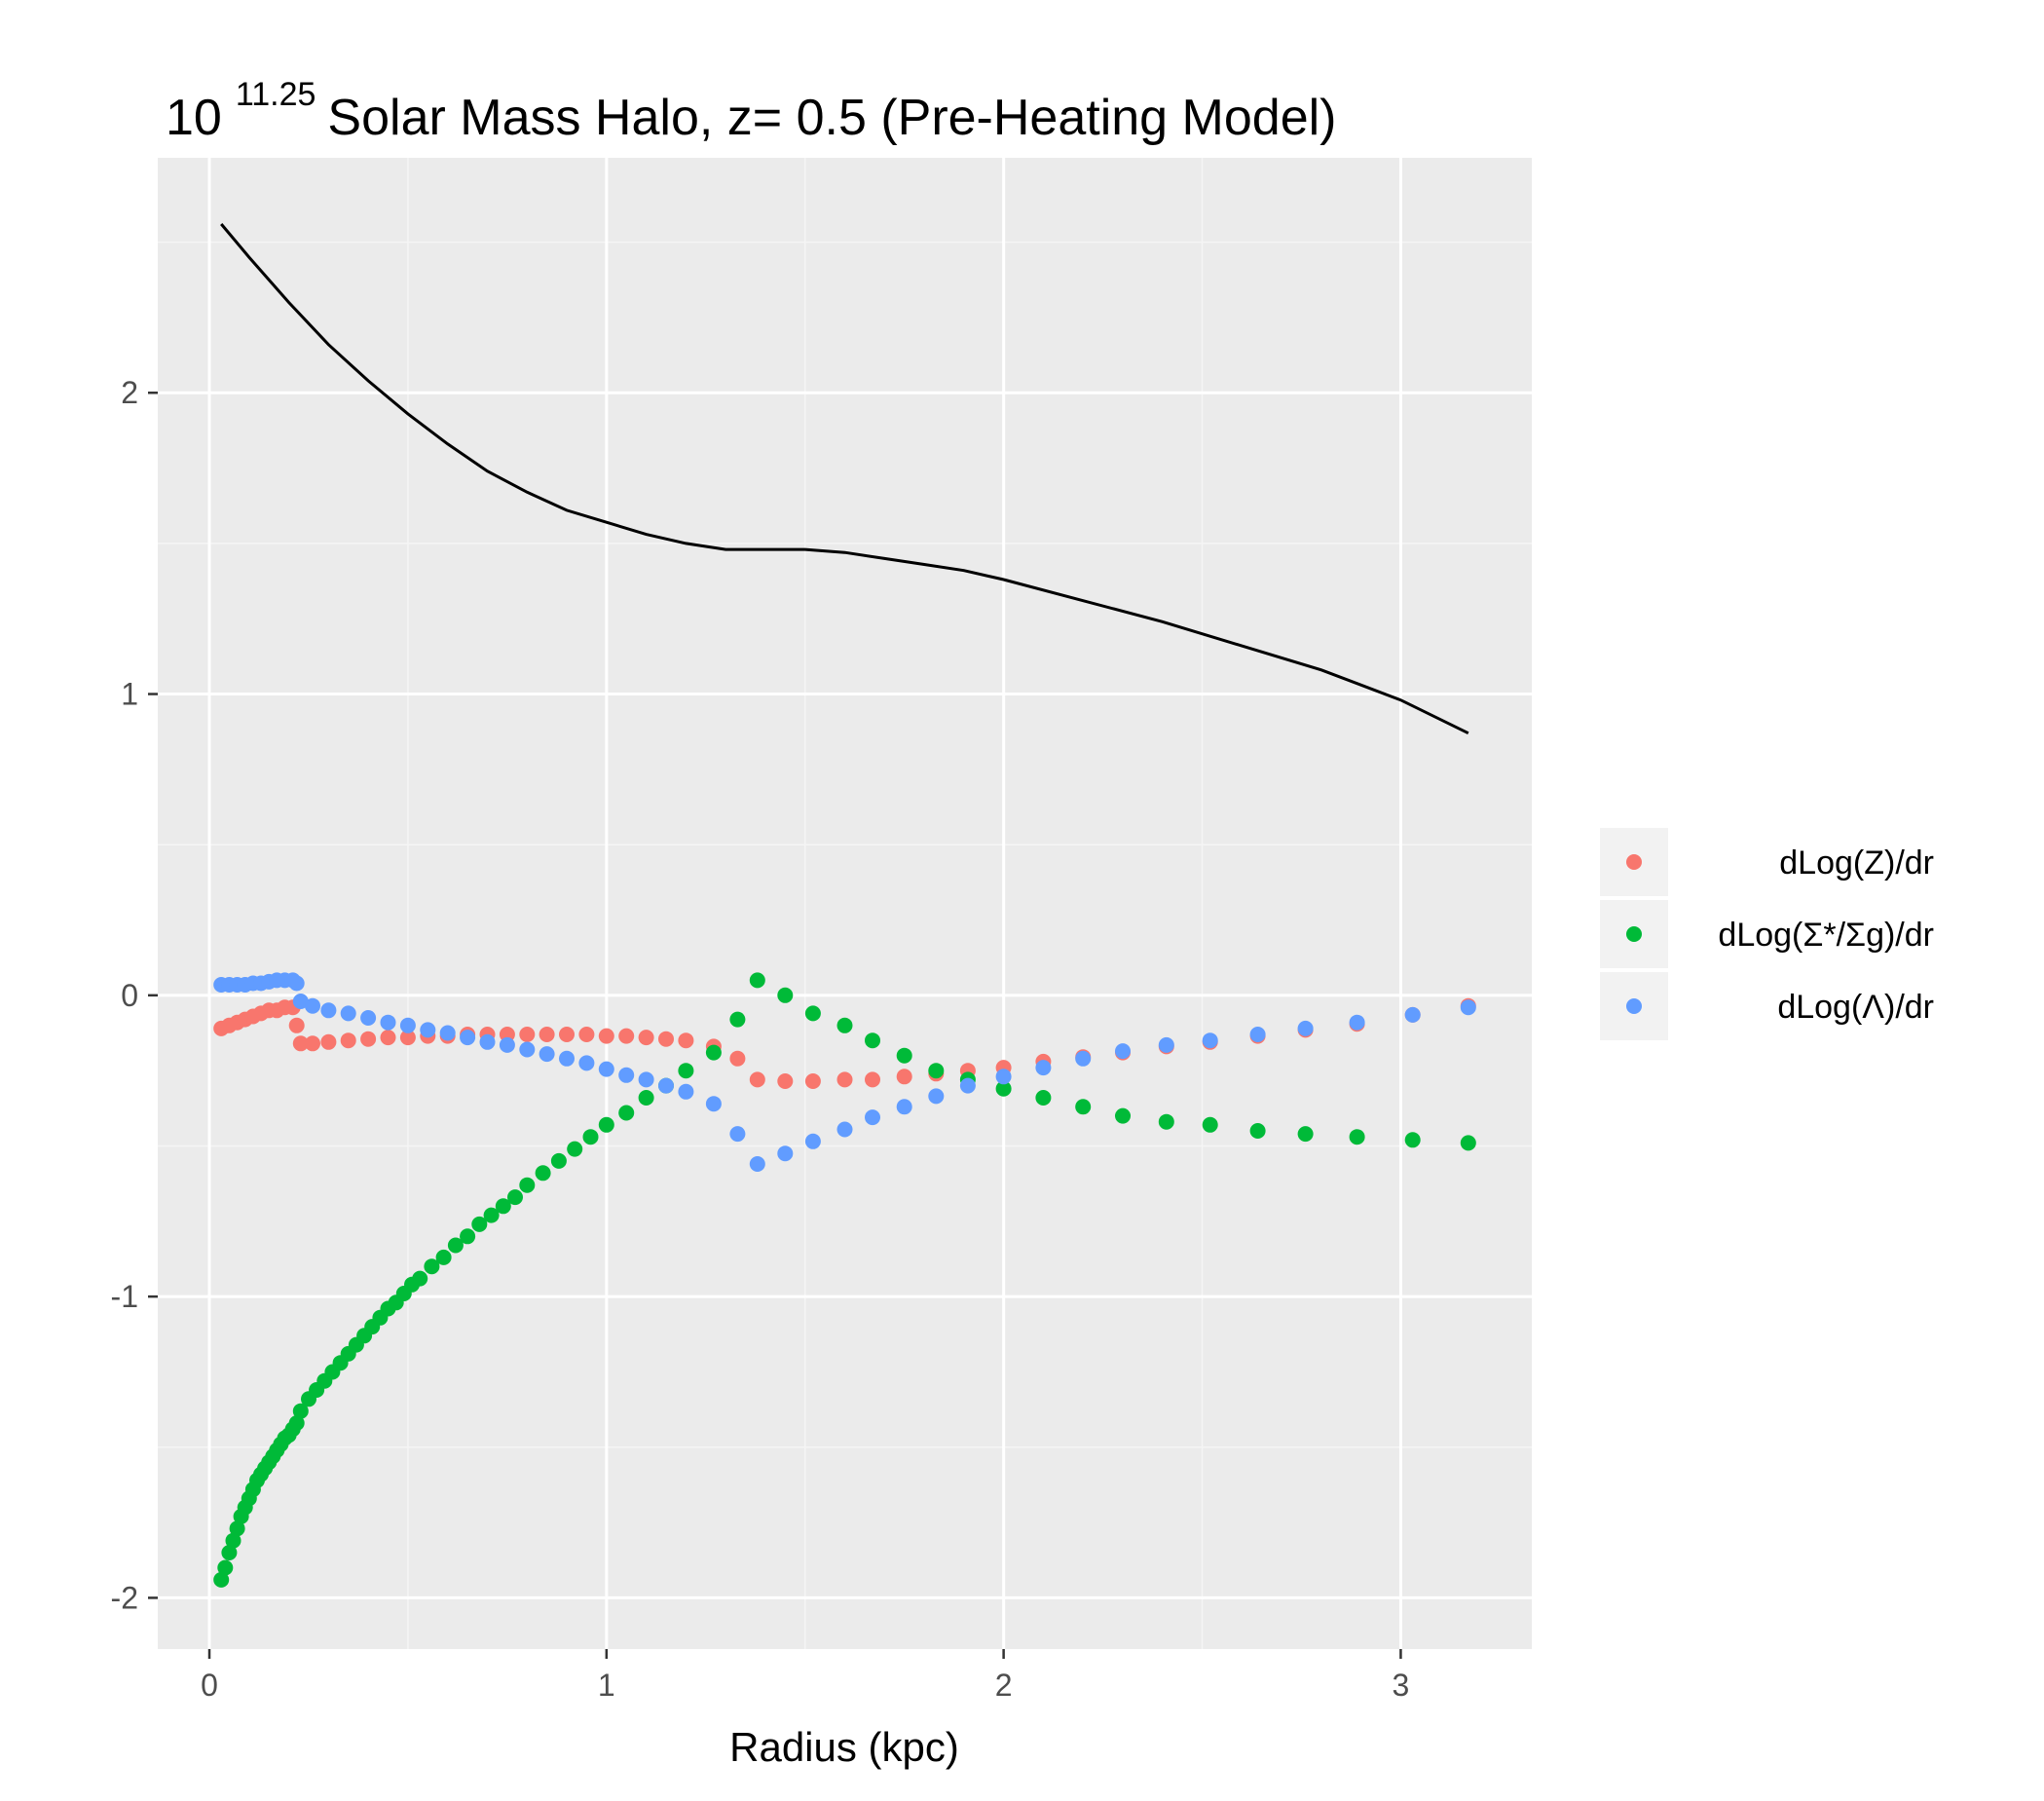 This screenshot has width=2044, height=1801. I want to click on legend-label: dLog(Λ)/dr, so click(1855, 1007).